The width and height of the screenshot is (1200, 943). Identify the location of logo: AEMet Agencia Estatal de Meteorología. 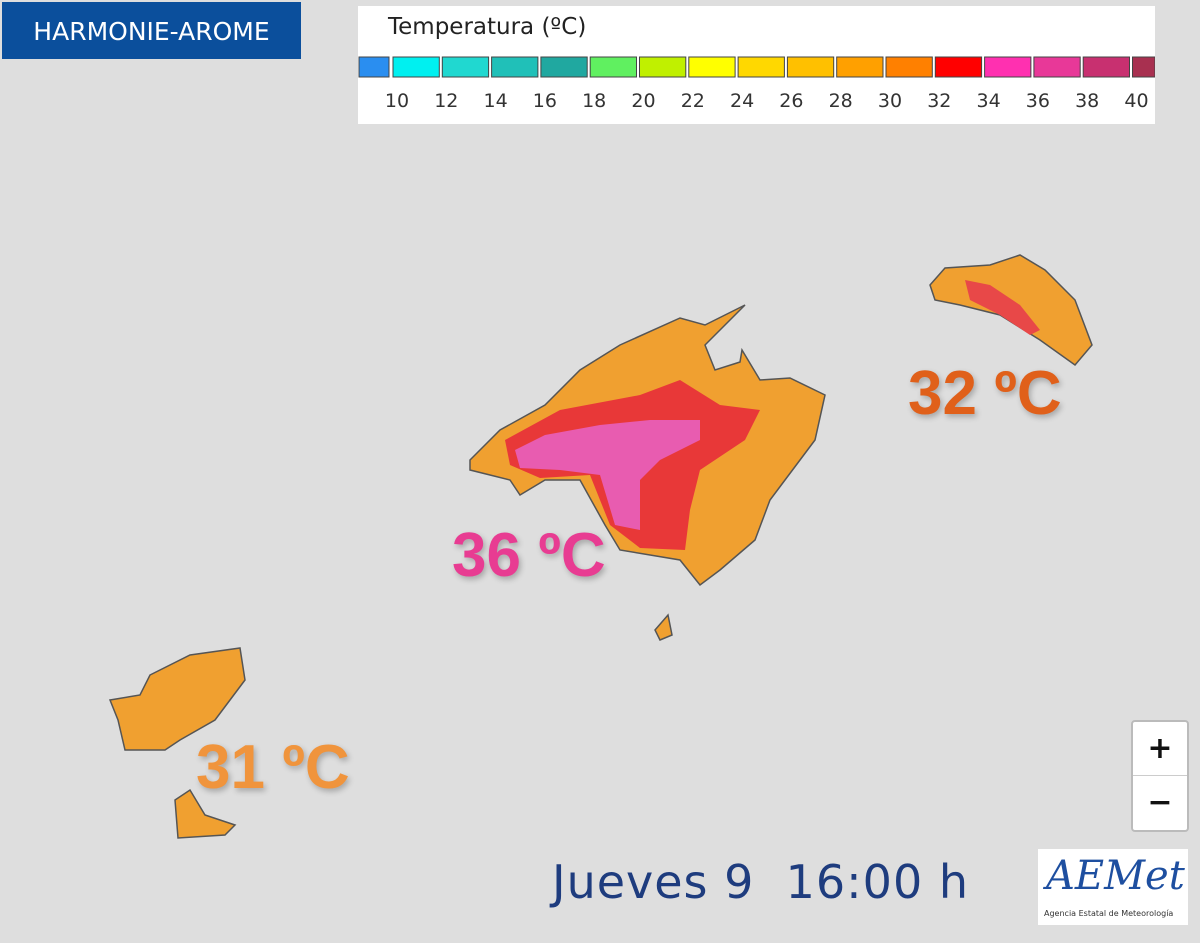
(1113, 887).